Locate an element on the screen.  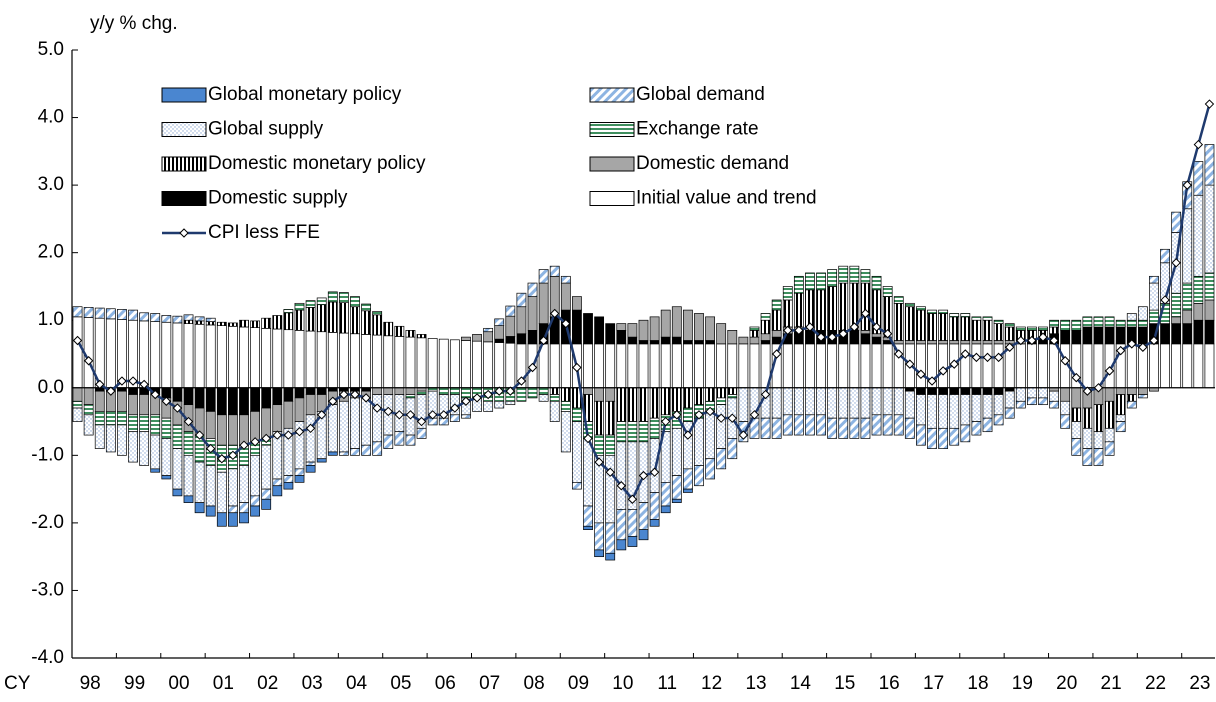
x-tick-label: 99 is located at coordinates (134, 683).